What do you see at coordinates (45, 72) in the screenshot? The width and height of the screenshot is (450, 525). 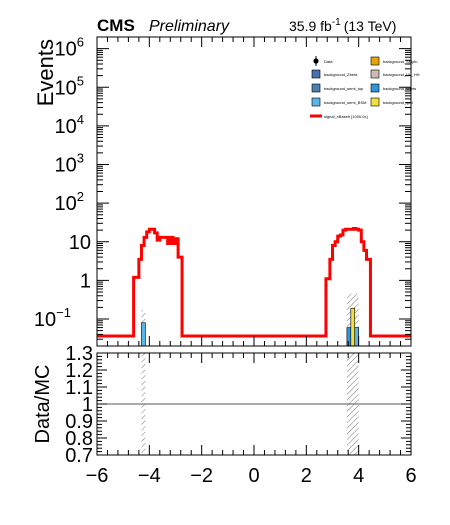 I see `main-y-axis-title: Events` at bounding box center [45, 72].